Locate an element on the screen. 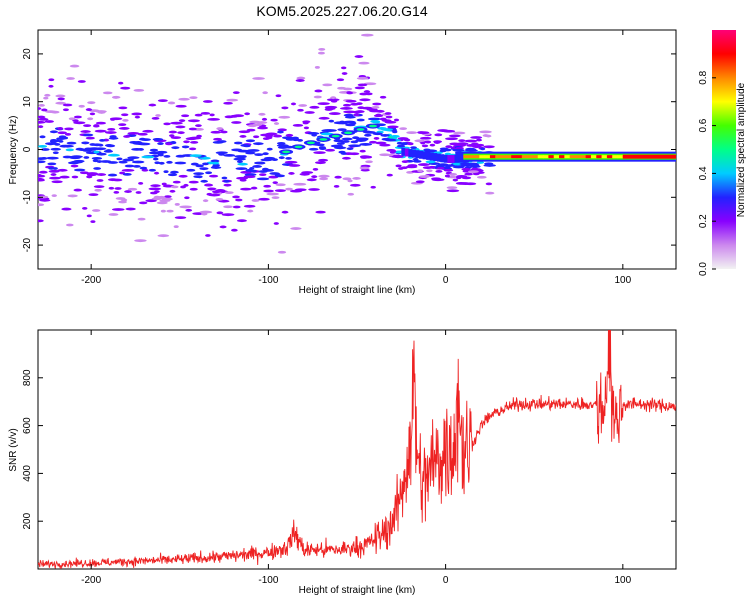 The width and height of the screenshot is (750, 600). snr-y-tick-label: 400 is located at coordinates (27, 473).